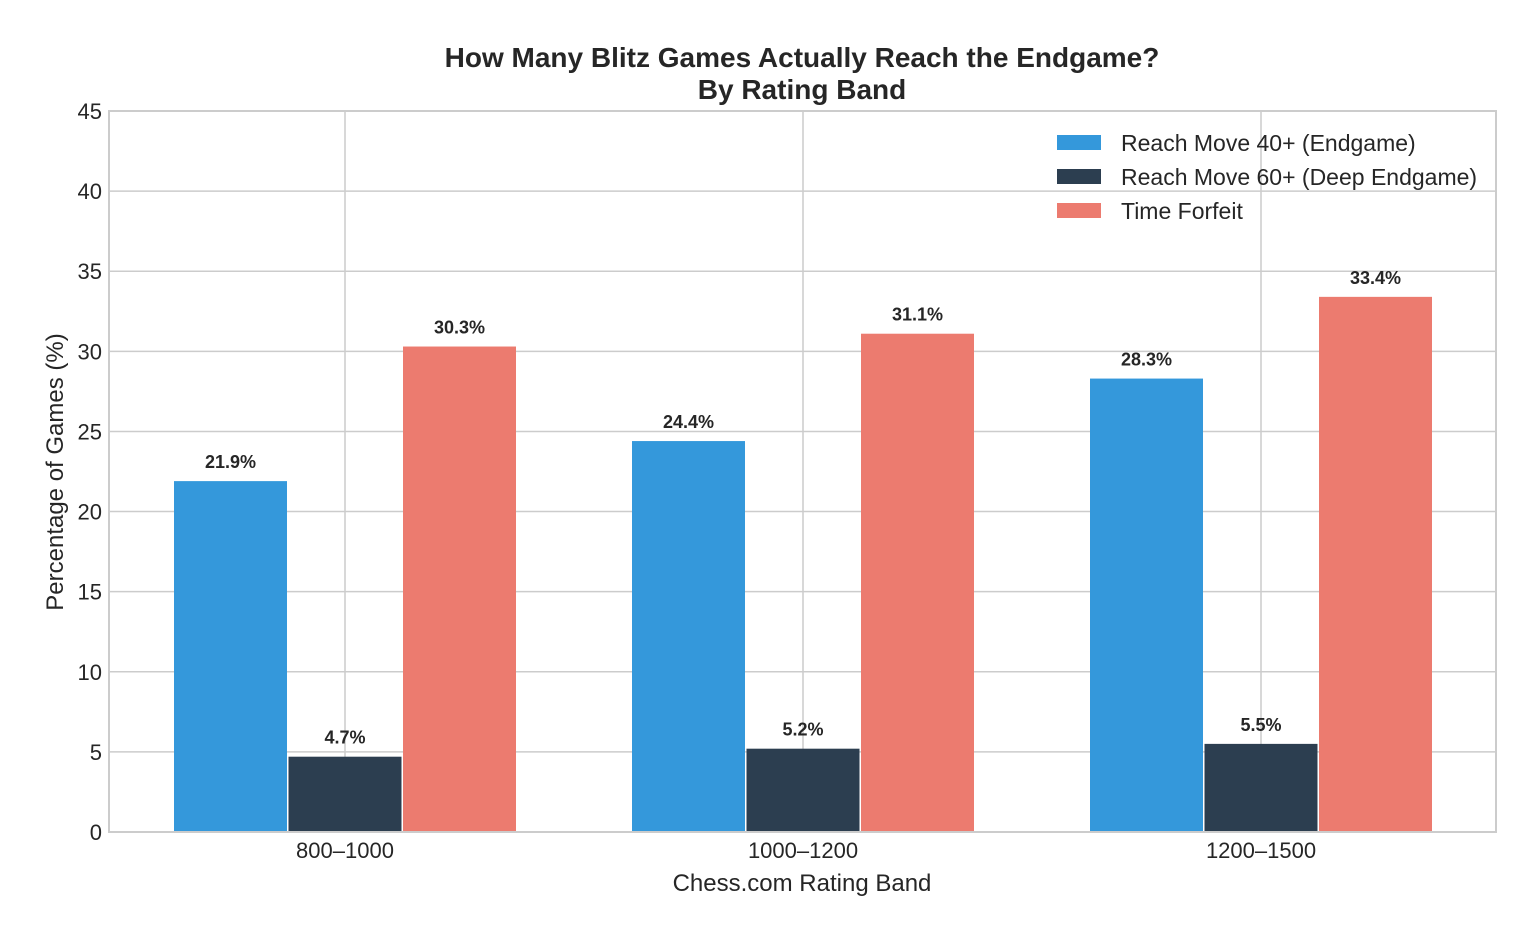 Image resolution: width=1540 pixels, height=940 pixels. I want to click on y-tick-label: 0, so click(96, 832).